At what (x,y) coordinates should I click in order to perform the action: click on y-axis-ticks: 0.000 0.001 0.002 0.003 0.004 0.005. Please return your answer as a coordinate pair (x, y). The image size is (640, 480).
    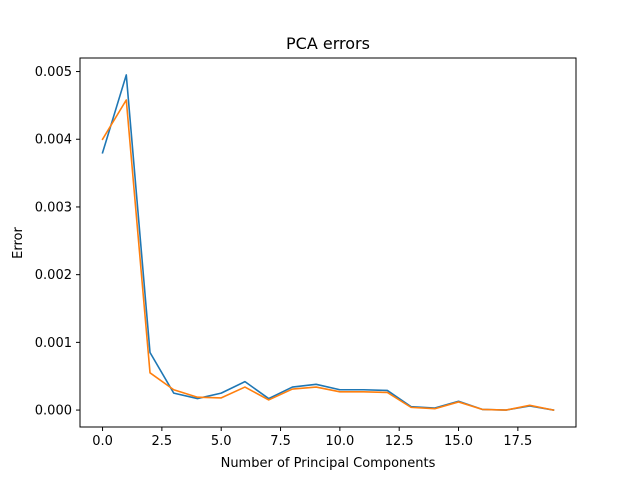
    Looking at the image, I should click on (57, 242).